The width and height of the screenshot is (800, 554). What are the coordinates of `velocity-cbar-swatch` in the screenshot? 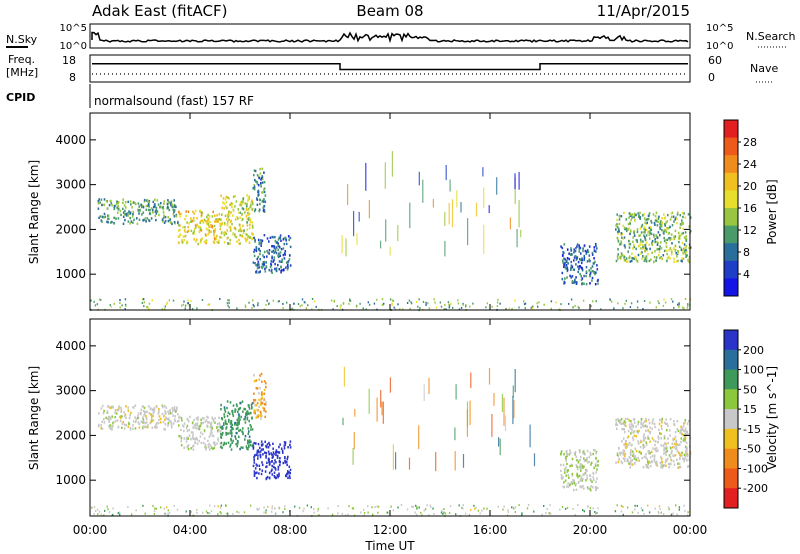 It's located at (731, 360).